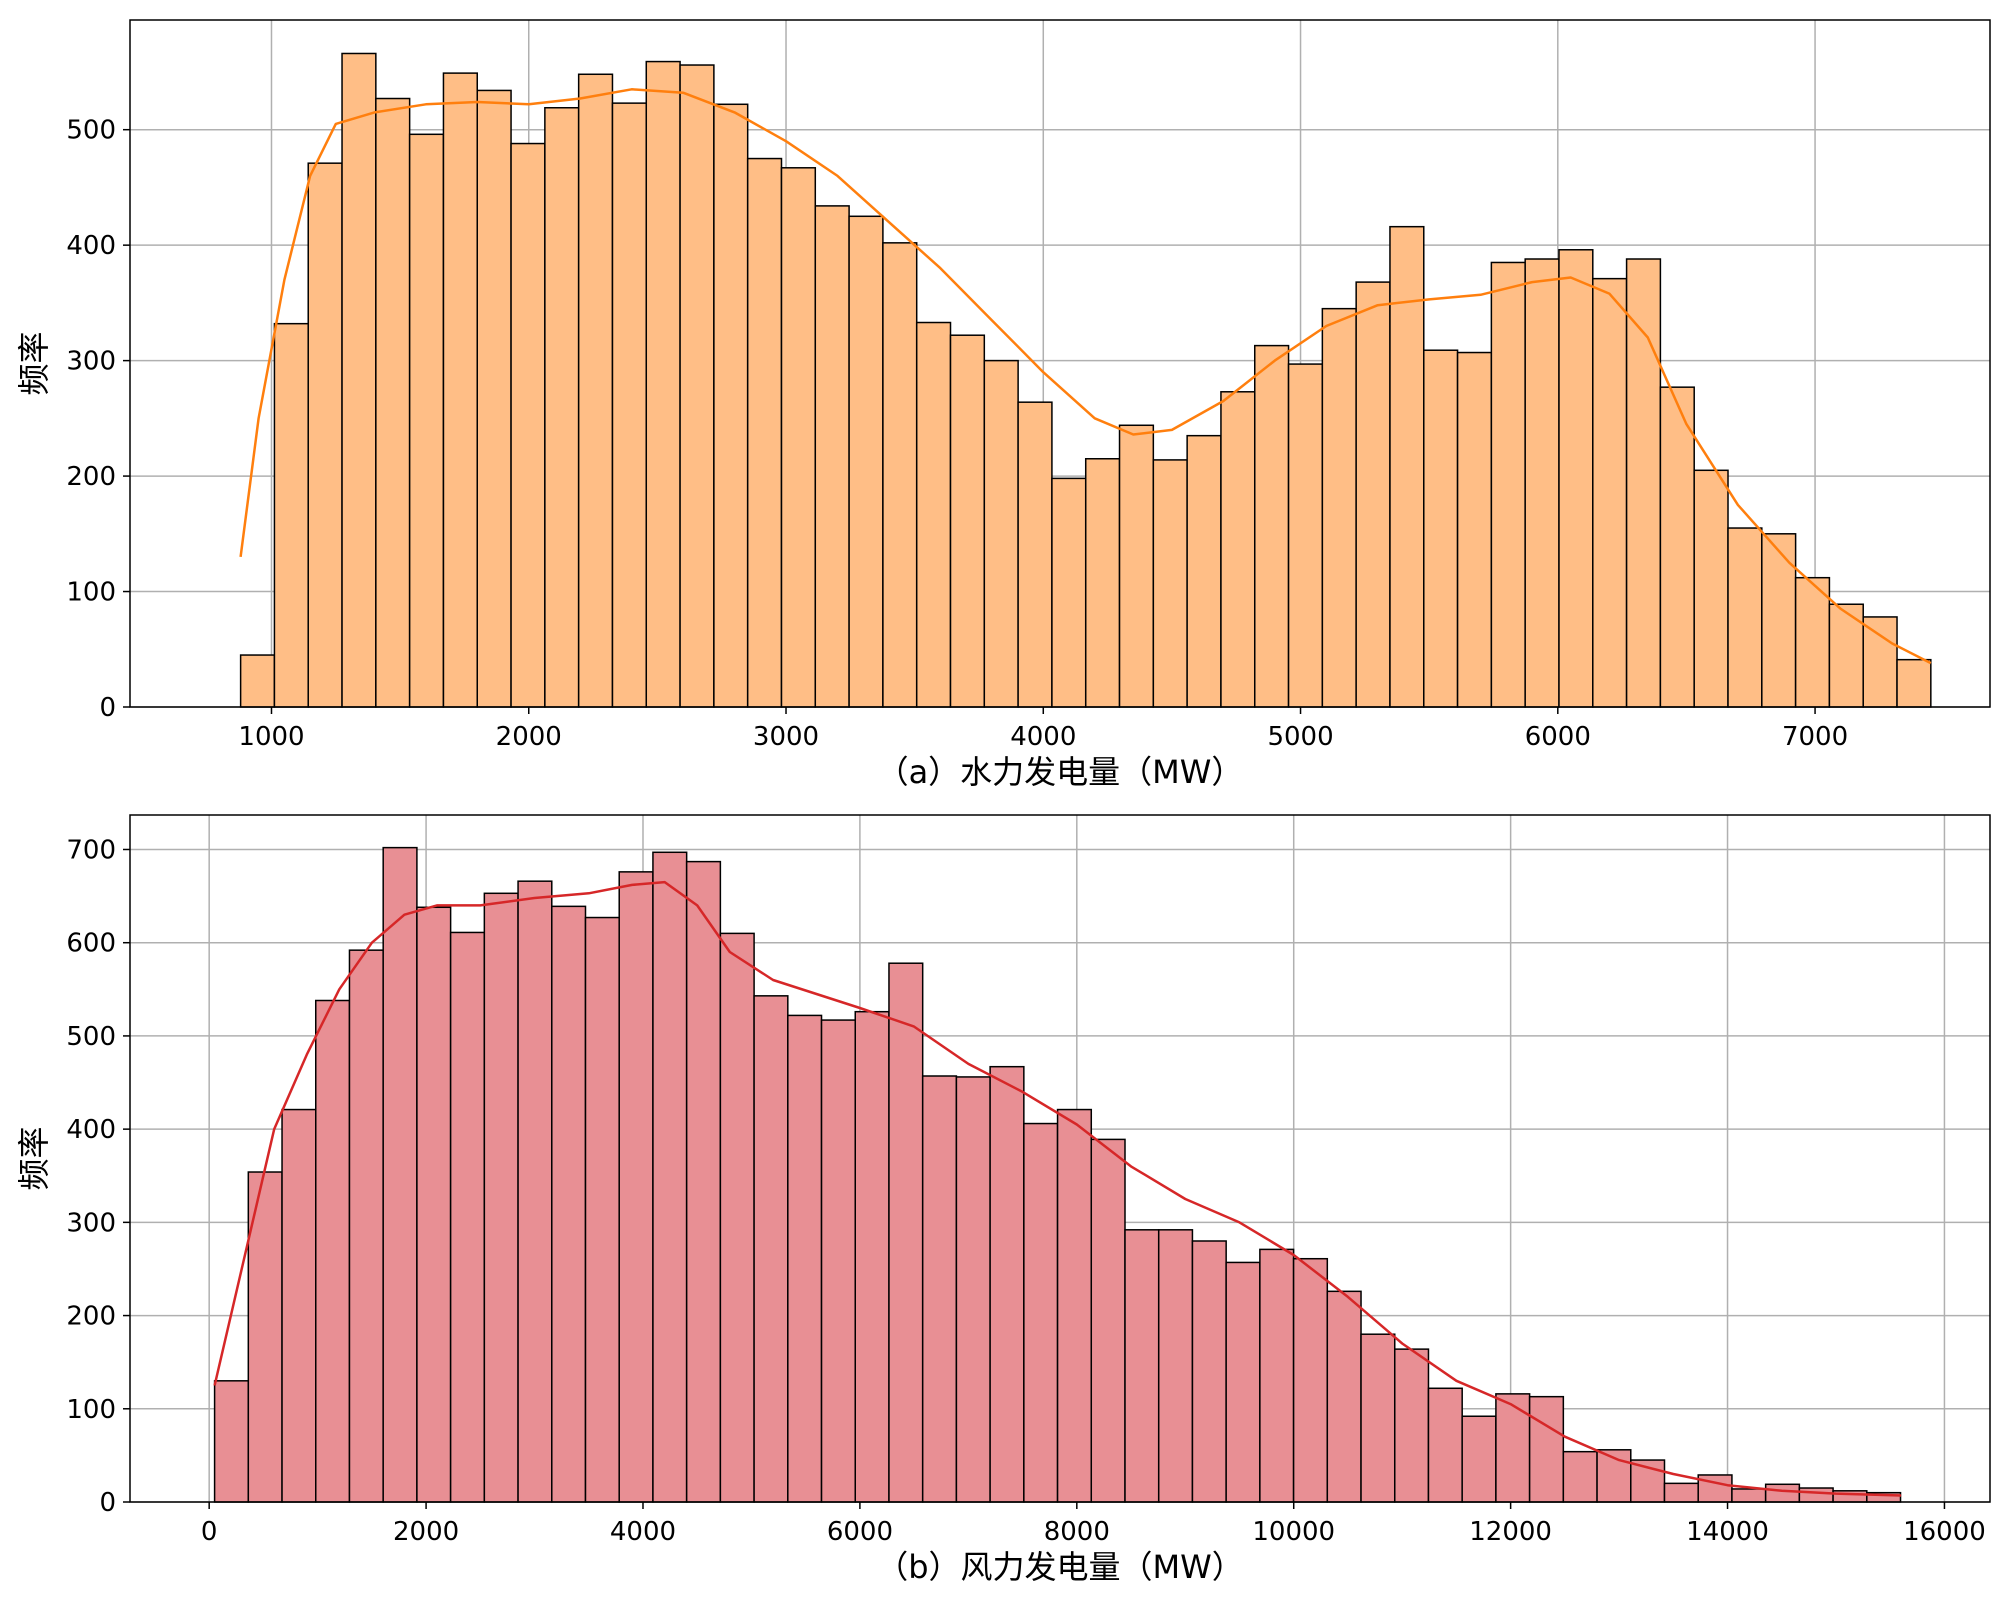 Image resolution: width=2000 pixels, height=1600 pixels. Describe the element at coordinates (107, 1503) in the screenshot. I see `wind-y-tick-label: 0` at that location.